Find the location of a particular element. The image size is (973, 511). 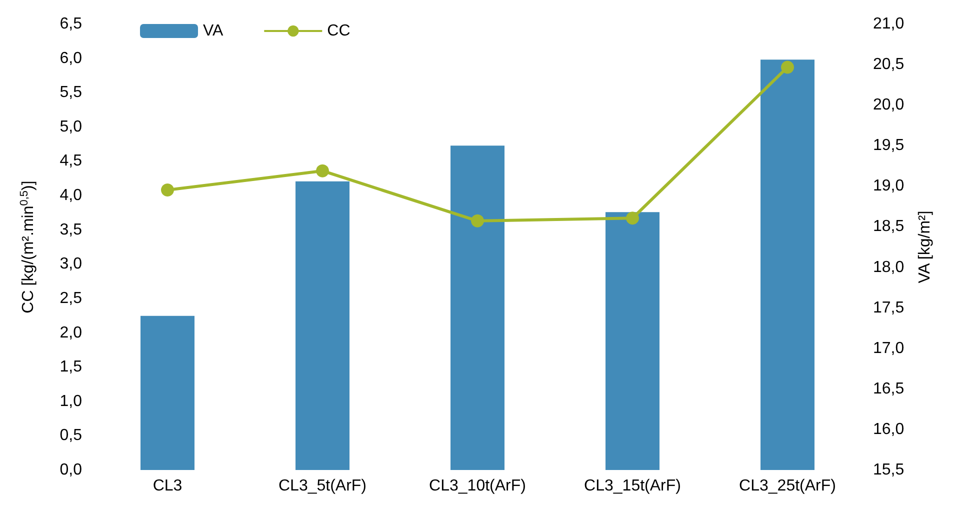

y-tick-label: 2,0 is located at coordinates (71, 333).